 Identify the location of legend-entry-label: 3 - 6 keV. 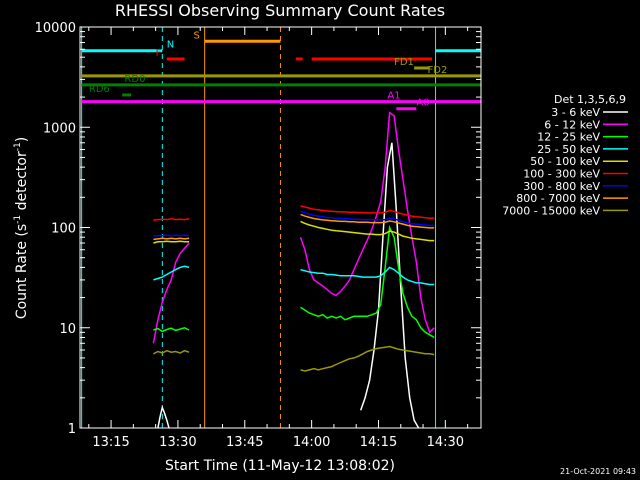
(575, 112).